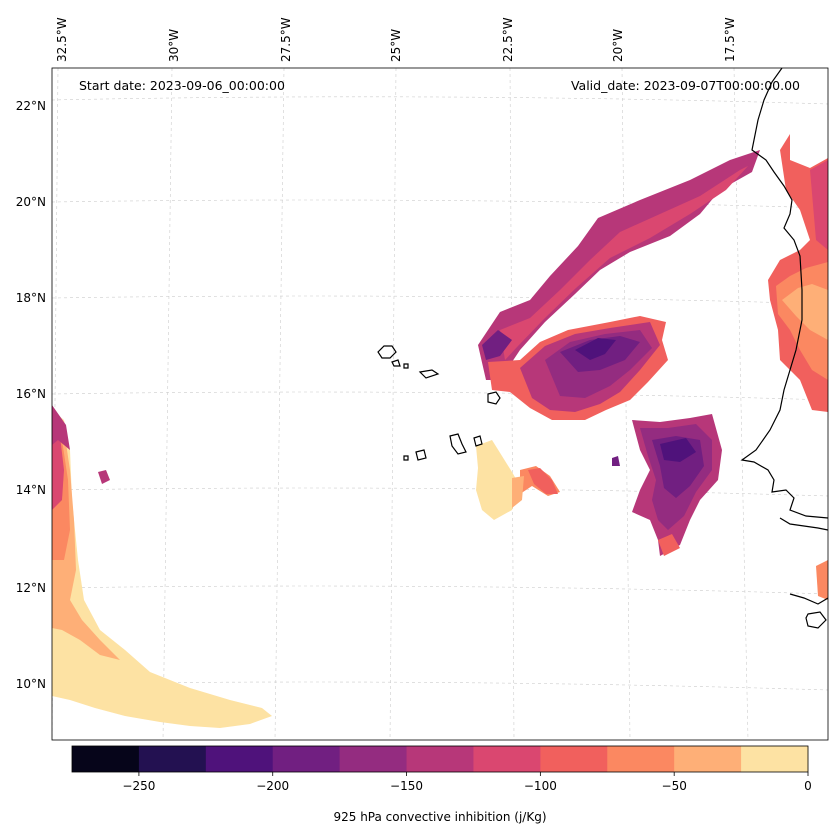  I want to click on island-sao-nicolau, so click(429, 374).